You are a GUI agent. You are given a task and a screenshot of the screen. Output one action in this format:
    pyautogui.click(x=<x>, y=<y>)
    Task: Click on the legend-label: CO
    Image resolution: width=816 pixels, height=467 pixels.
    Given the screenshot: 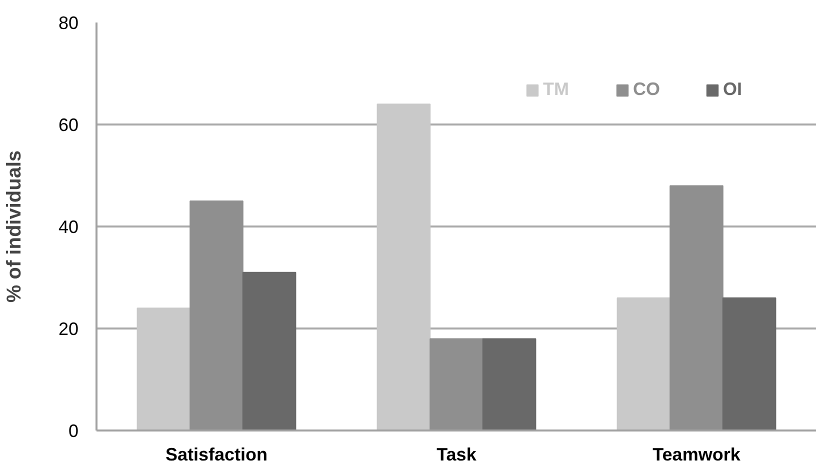 What is the action you would take?
    pyautogui.click(x=646, y=89)
    